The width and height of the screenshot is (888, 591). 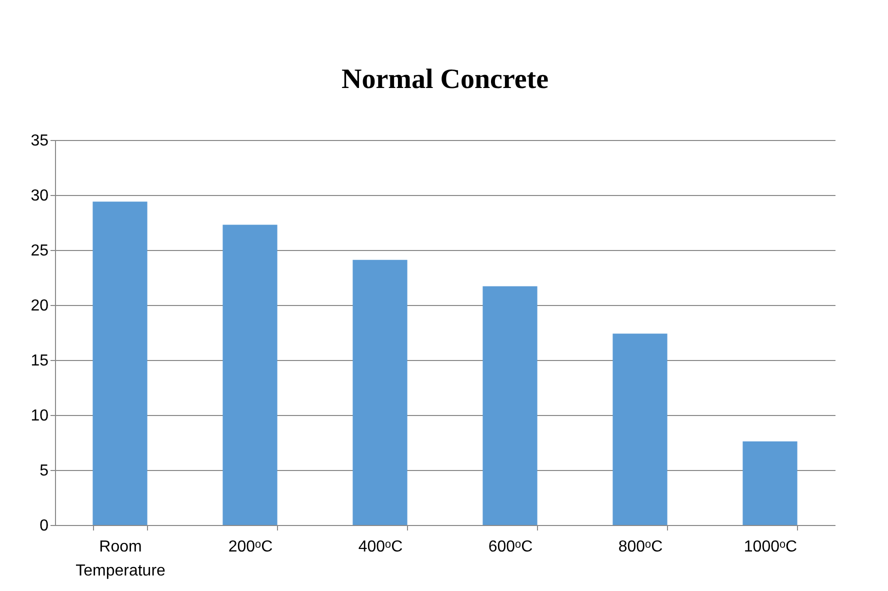 I want to click on x-tick-label: Room Temperature, so click(x=121, y=559).